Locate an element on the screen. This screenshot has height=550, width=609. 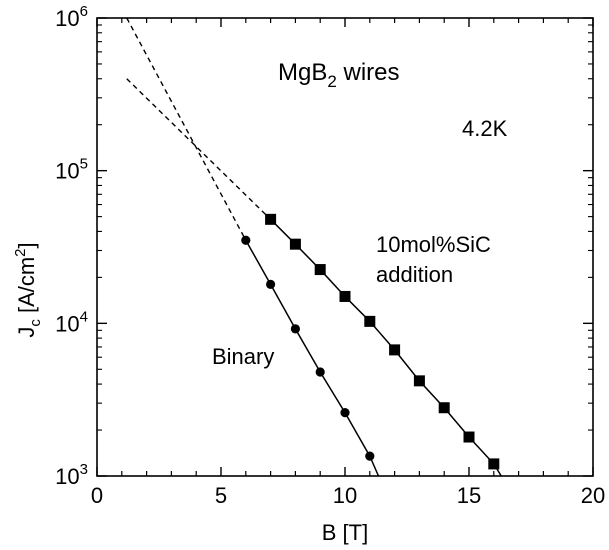
extrapolation-line-binary is located at coordinates (186, 129).